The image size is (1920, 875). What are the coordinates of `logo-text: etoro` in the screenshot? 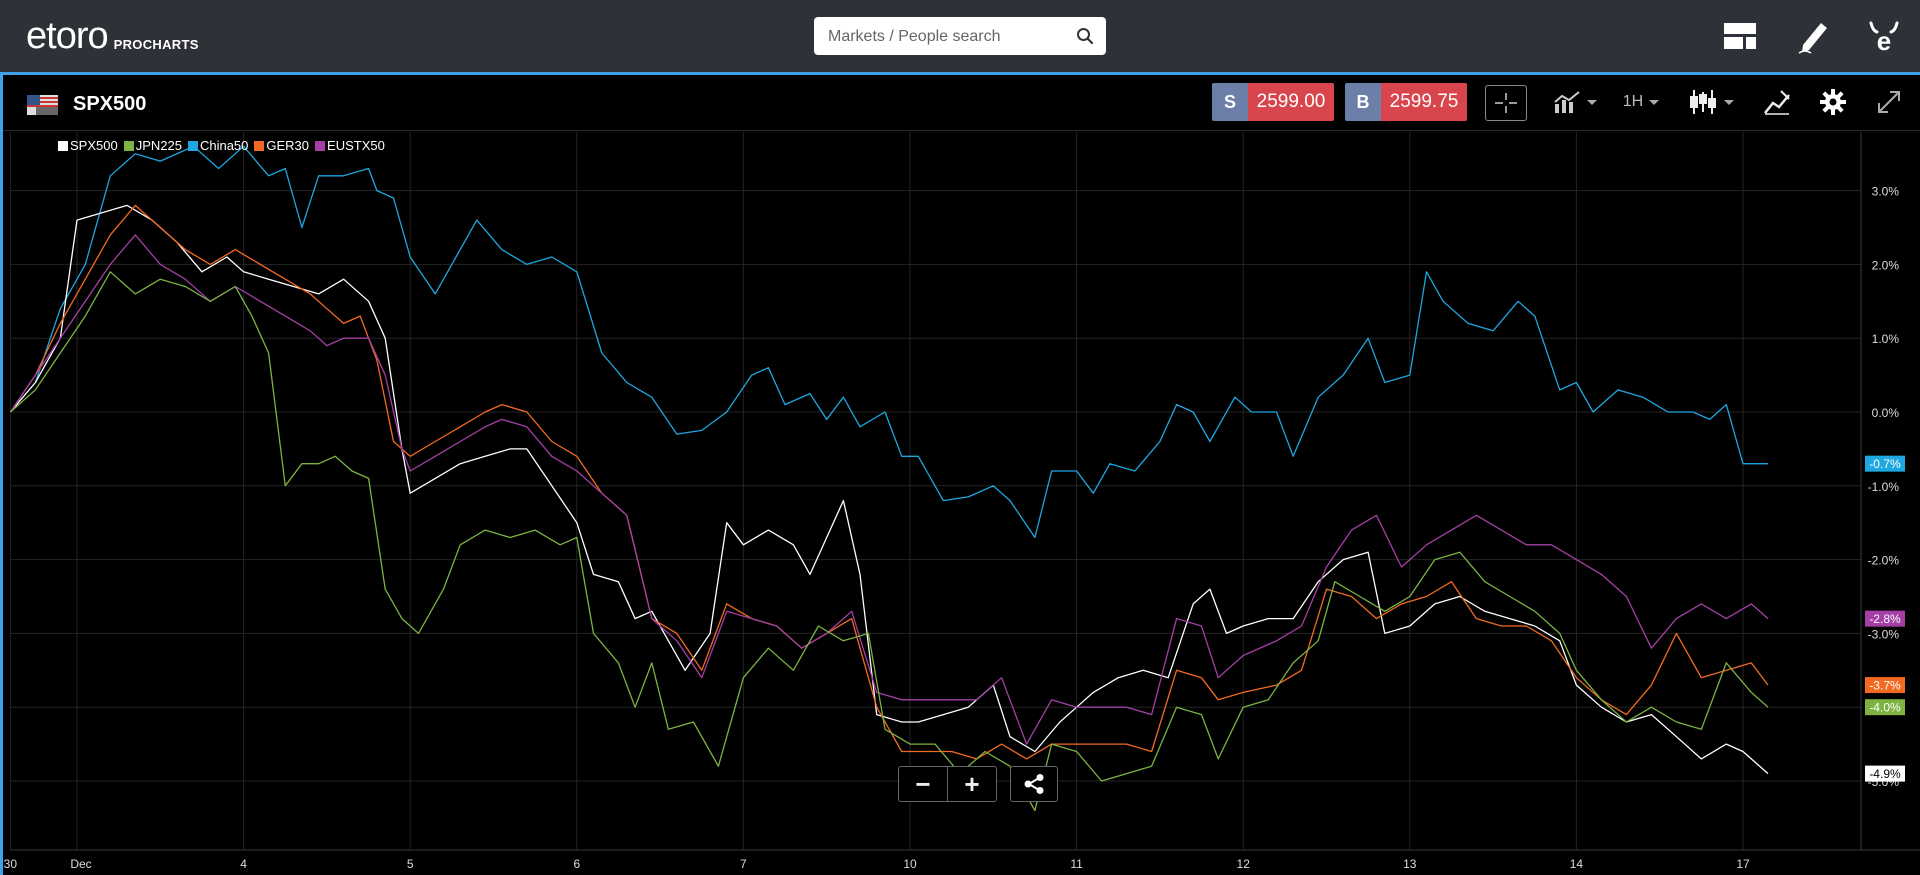 It's located at (67, 36).